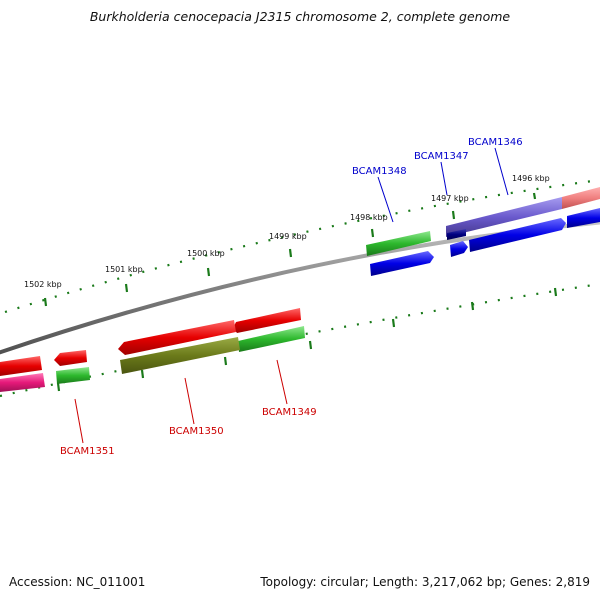 This screenshot has width=600, height=600. I want to click on cds-salmon-feature, so click(581, 198).